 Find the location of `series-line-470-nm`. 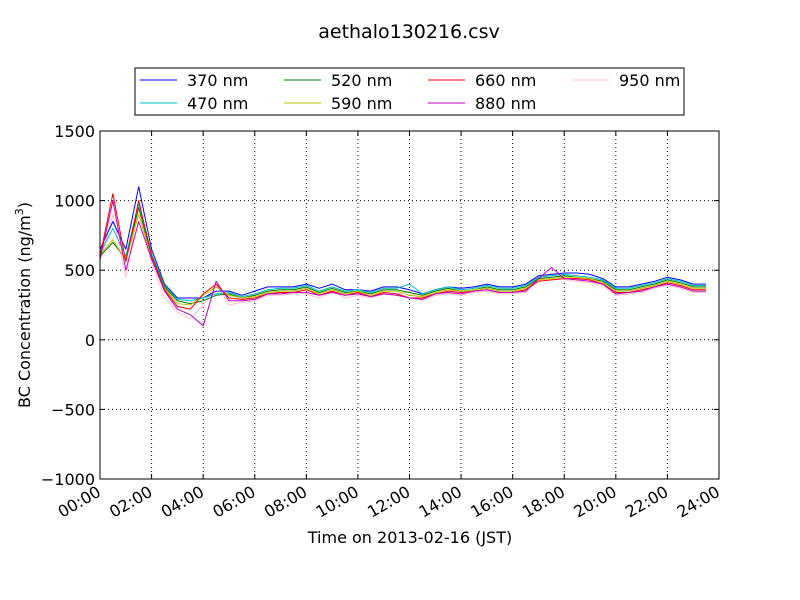

series-line-470-nm is located at coordinates (403, 252).